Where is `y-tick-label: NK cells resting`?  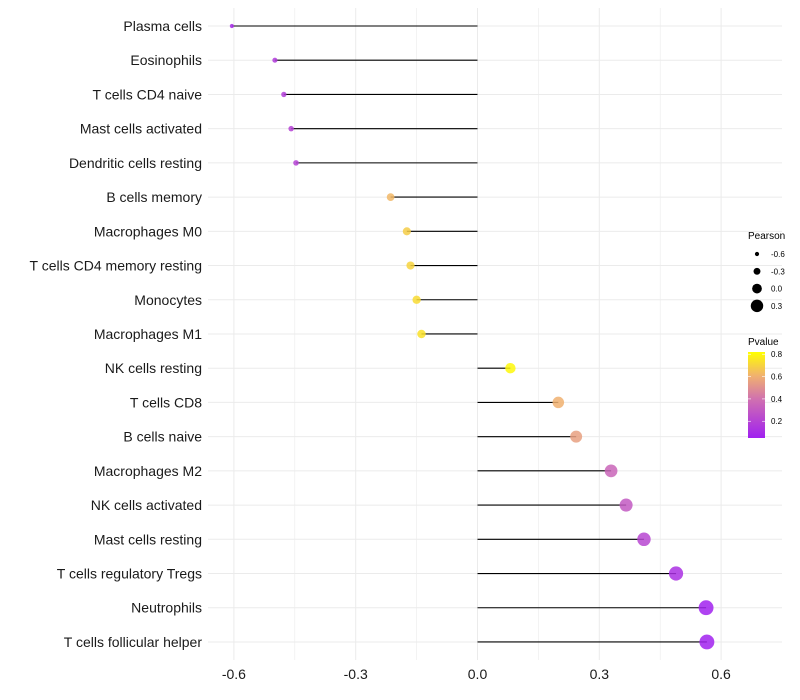 y-tick-label: NK cells resting is located at coordinates (153, 368).